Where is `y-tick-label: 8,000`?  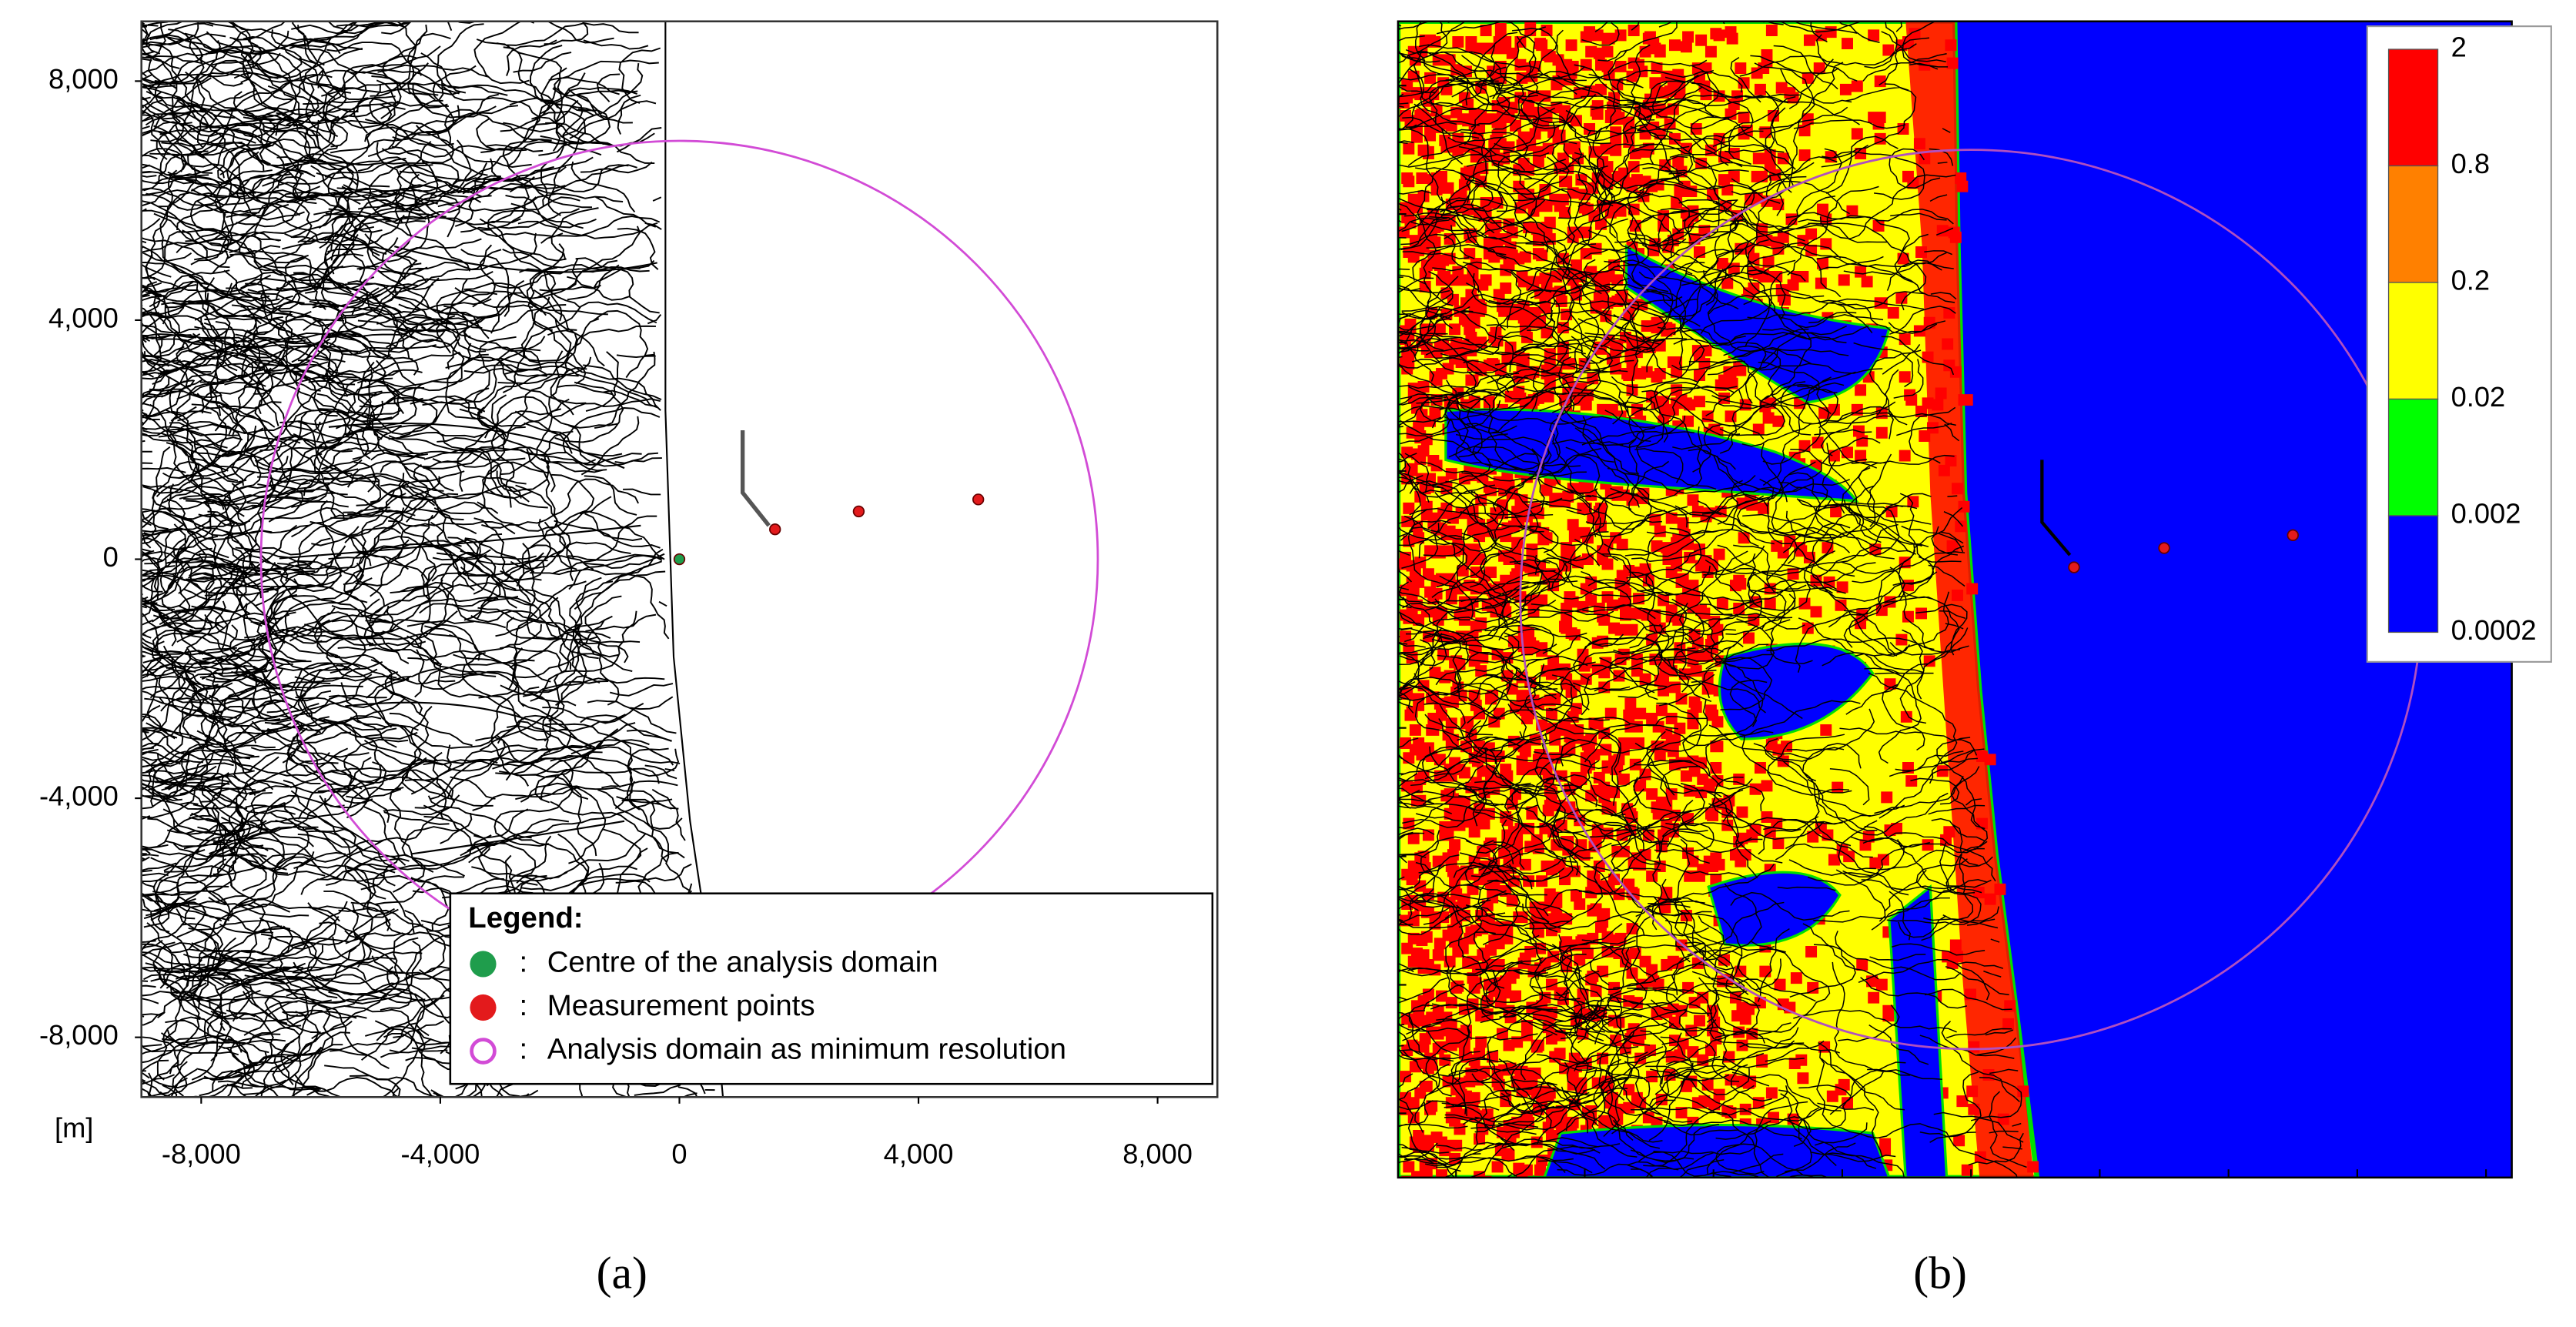
y-tick-label: 8,000 is located at coordinates (84, 79).